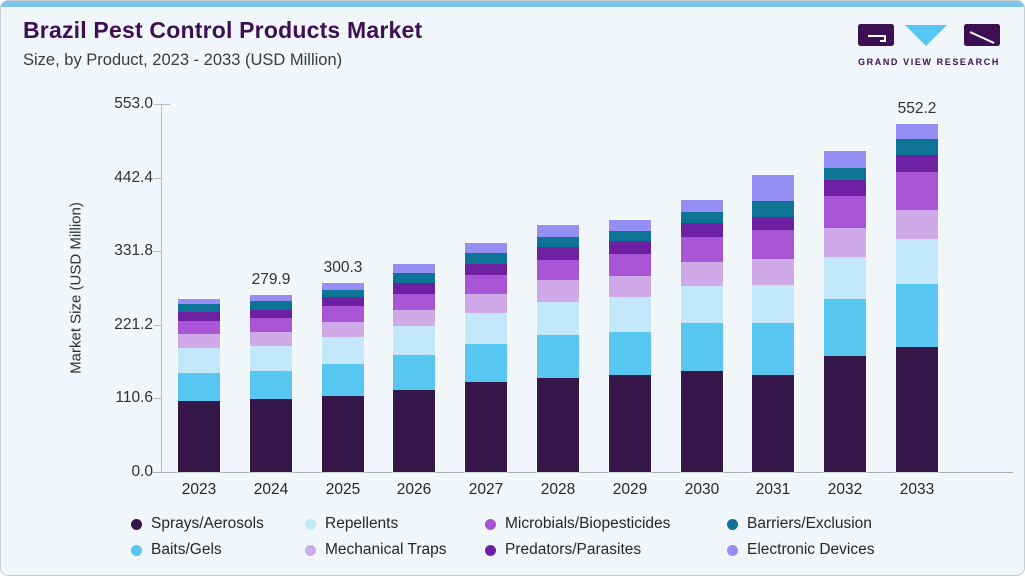 The height and width of the screenshot is (576, 1025). Describe the element at coordinates (845, 489) in the screenshot. I see `x-tick-label-2032: 2032` at that location.